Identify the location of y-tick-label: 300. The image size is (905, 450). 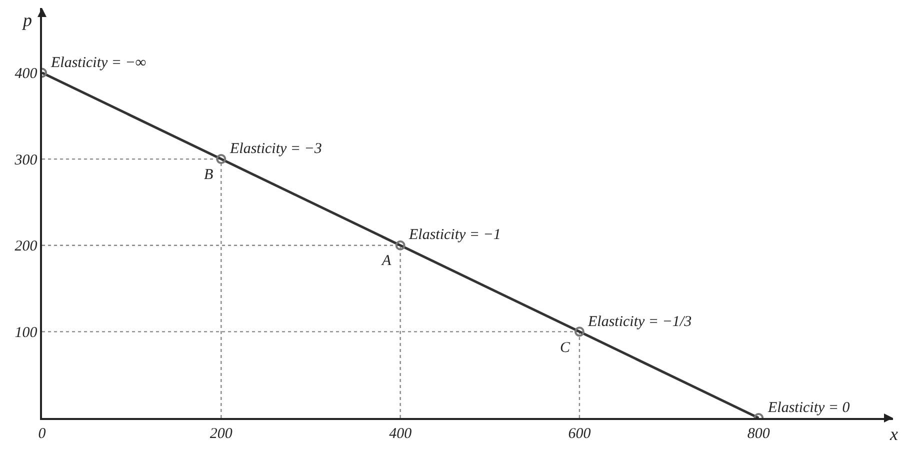
(26, 160).